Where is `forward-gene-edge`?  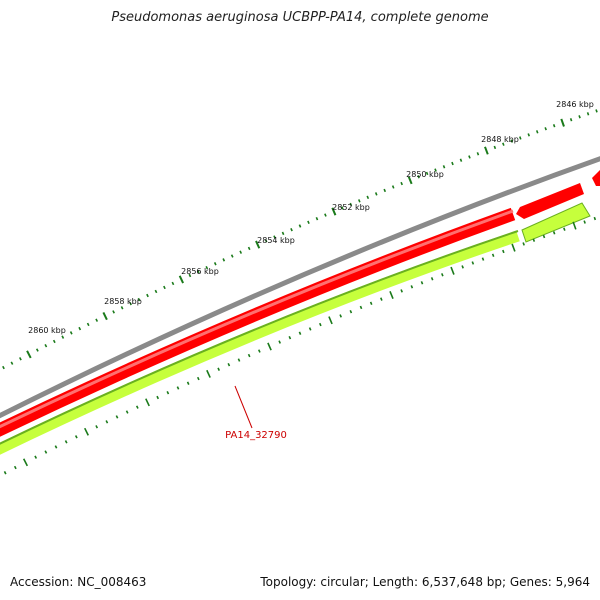 forward-gene-edge is located at coordinates (596, 178).